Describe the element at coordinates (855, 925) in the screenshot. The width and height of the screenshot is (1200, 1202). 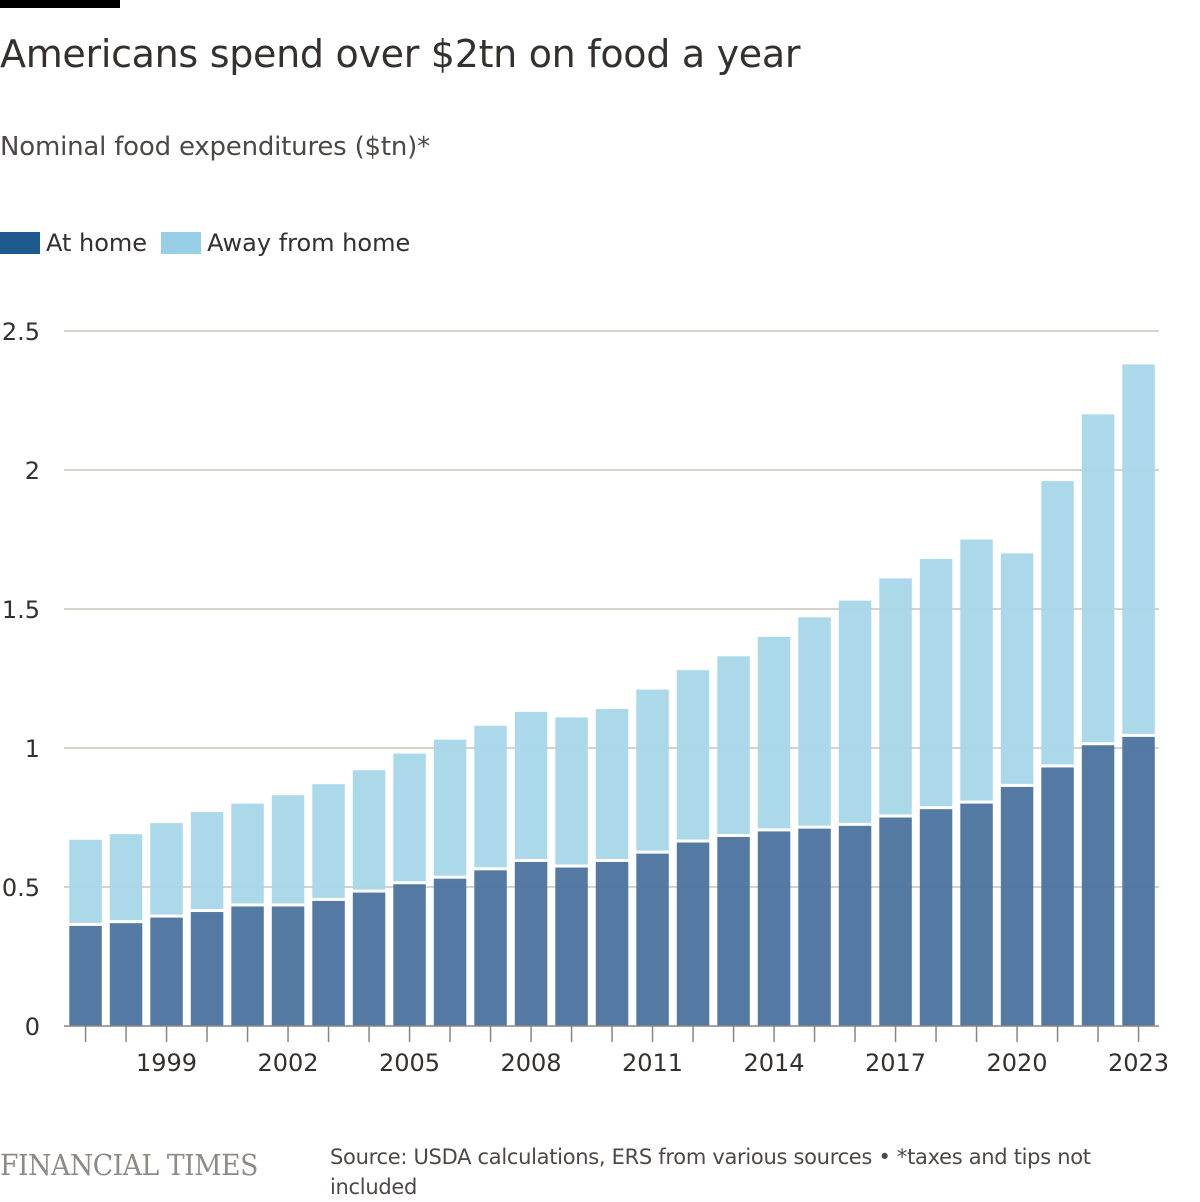
I see `bar-at-home-2016` at that location.